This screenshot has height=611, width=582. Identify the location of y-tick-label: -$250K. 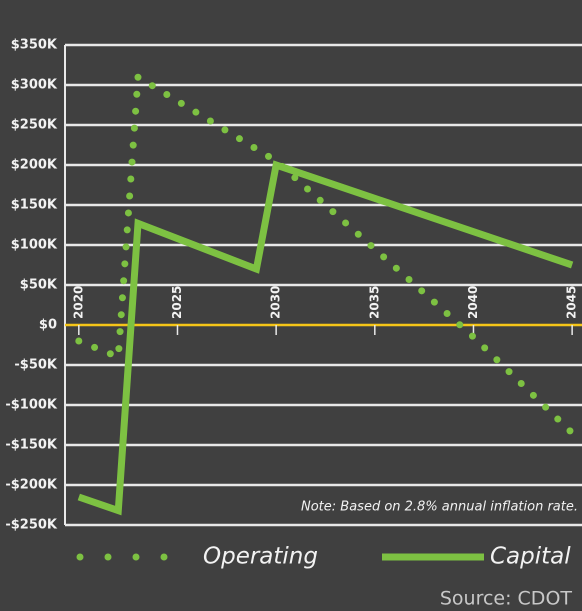
(31, 525).